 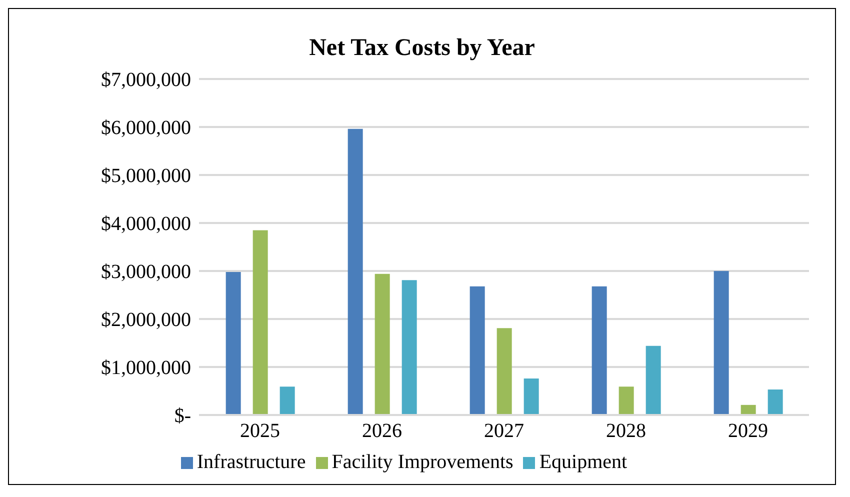 What do you see at coordinates (146, 128) in the screenshot?
I see `y-tick-label: $6,000,000` at bounding box center [146, 128].